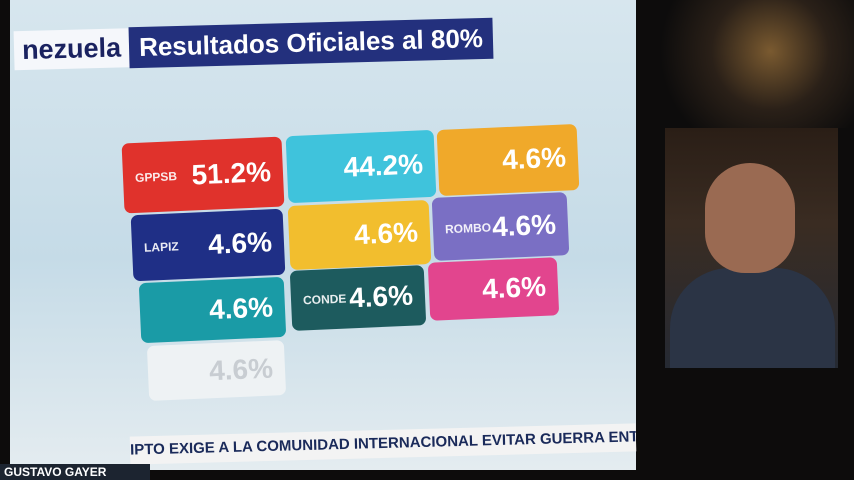 The width and height of the screenshot is (854, 480). I want to click on header: nezuela Resultados Oficiales al 80%, so click(253, 44).